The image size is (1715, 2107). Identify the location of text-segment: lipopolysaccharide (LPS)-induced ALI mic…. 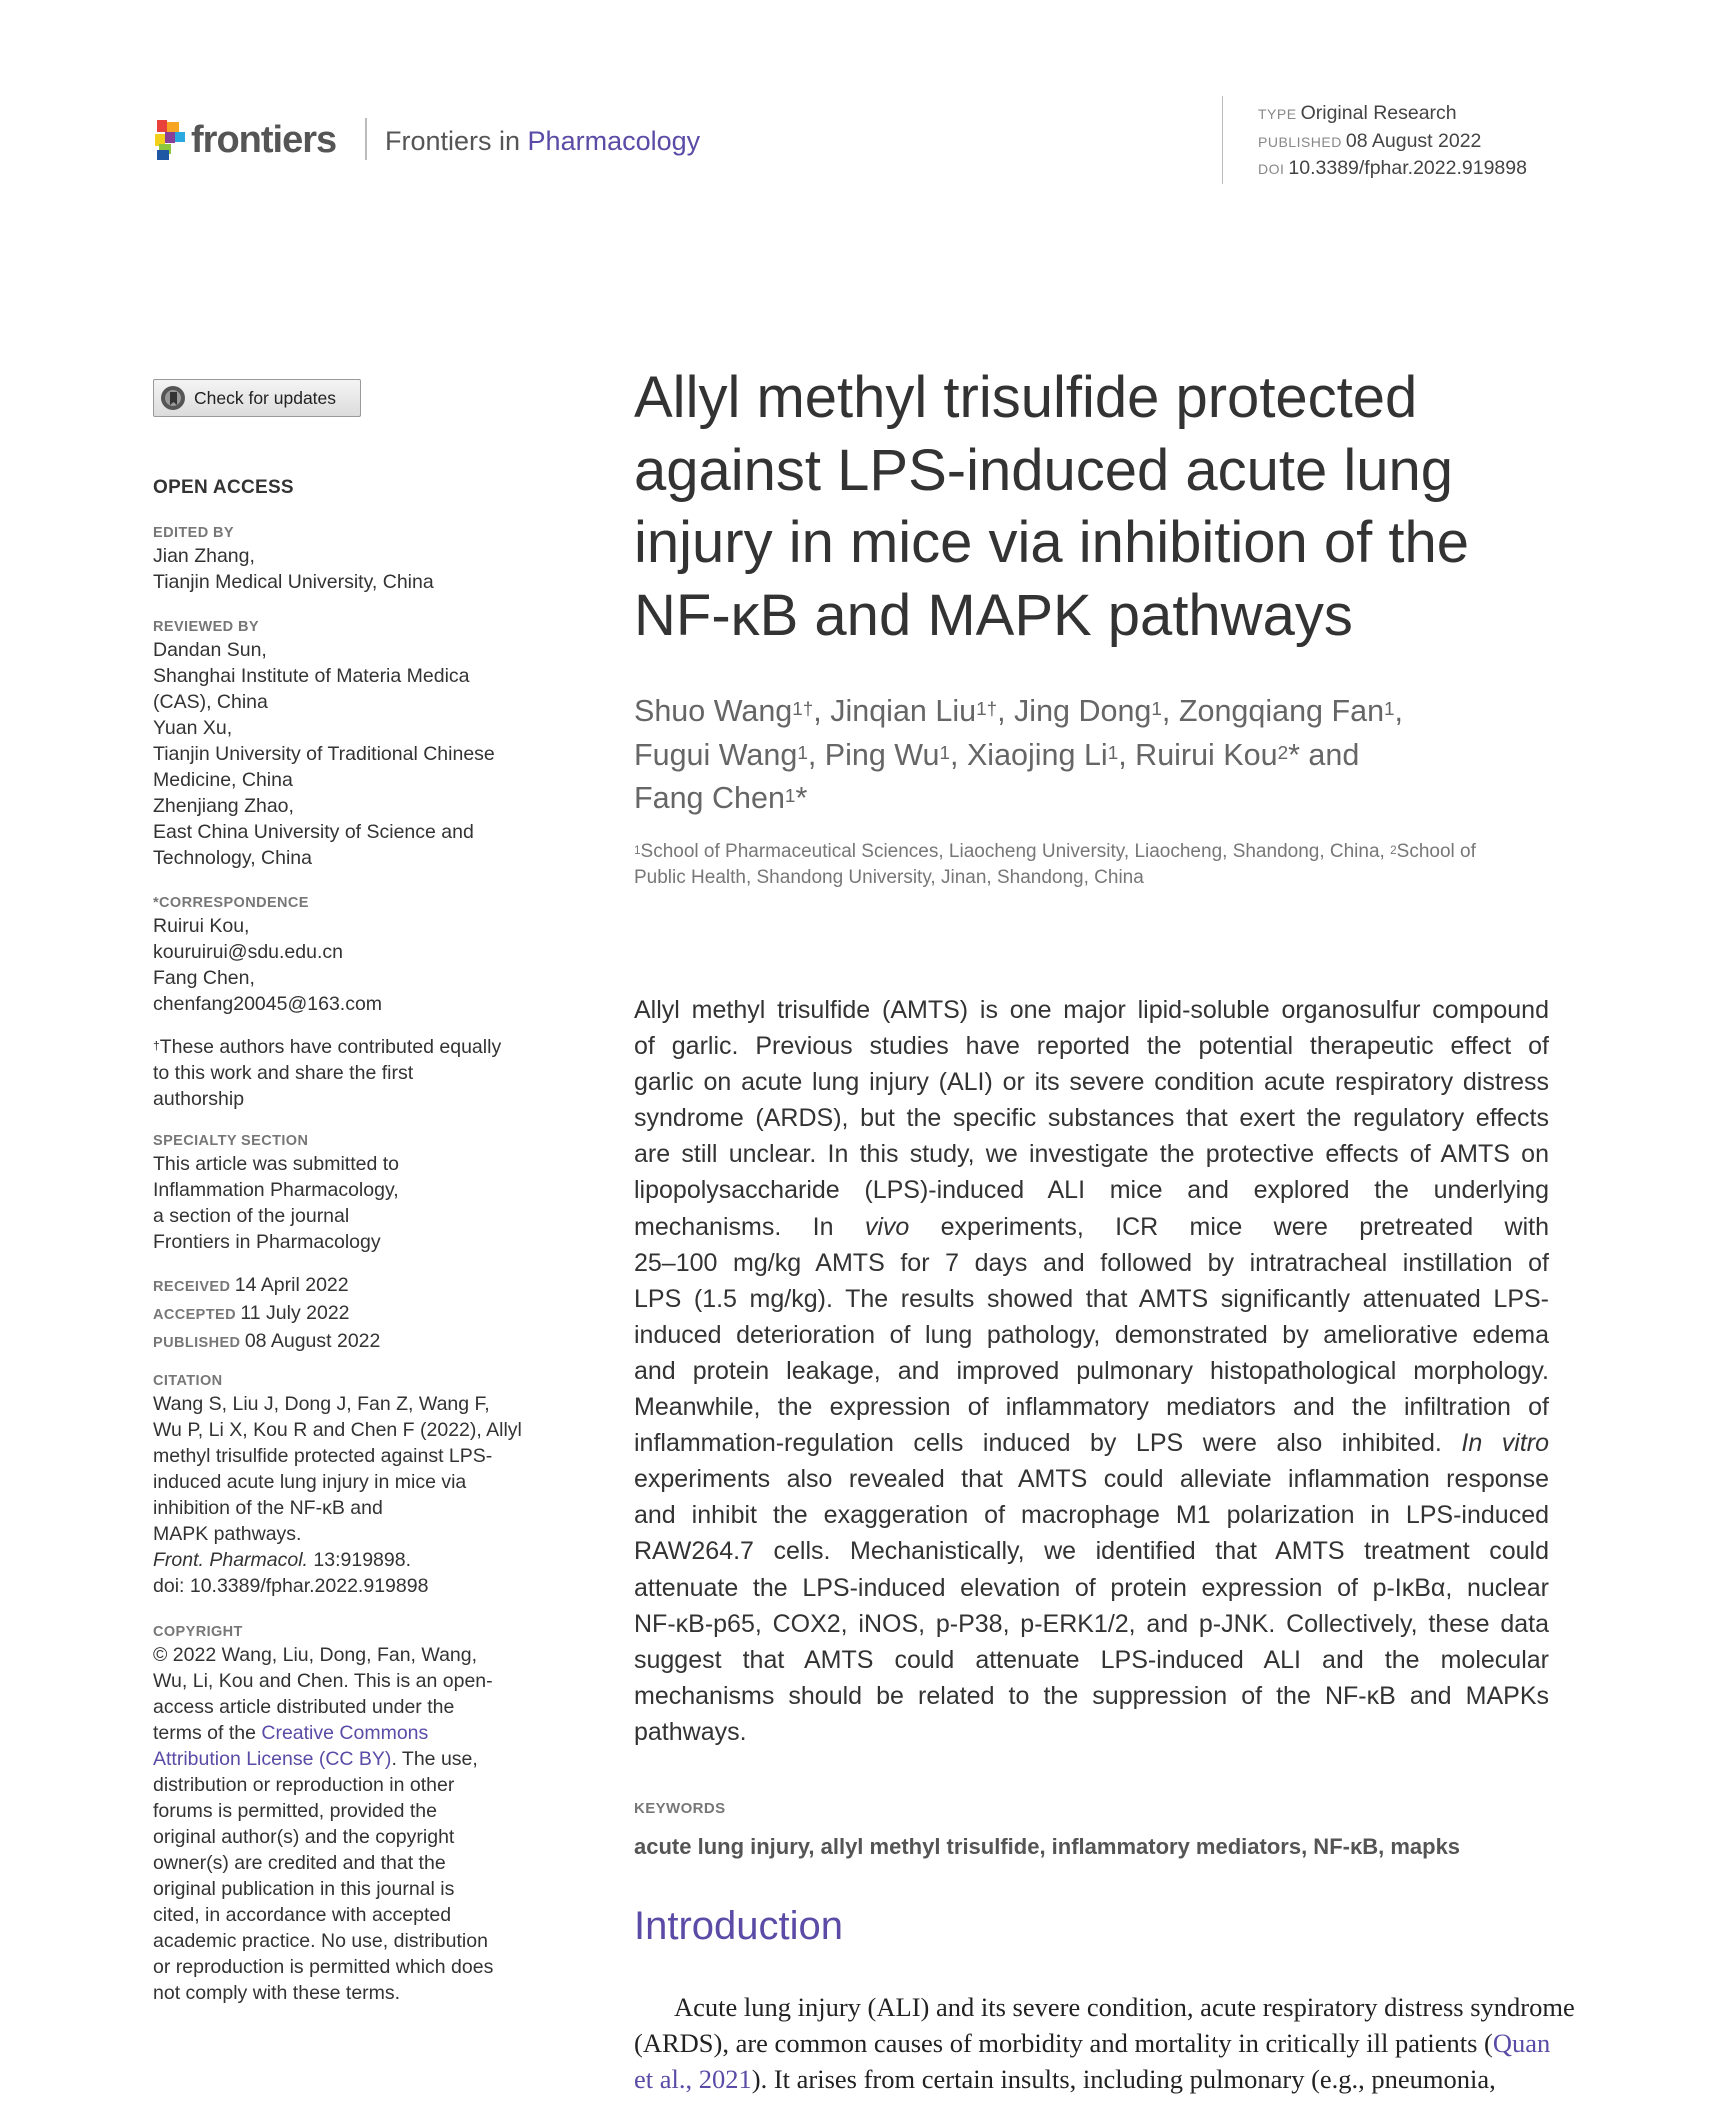
(1091, 1190).